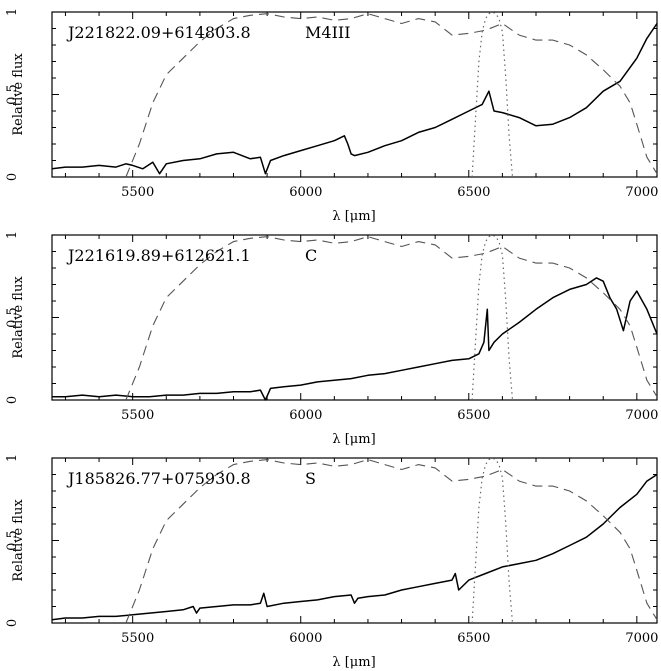 This screenshot has height=671, width=661. I want to click on spectral-type-label: M4III, so click(328, 32).